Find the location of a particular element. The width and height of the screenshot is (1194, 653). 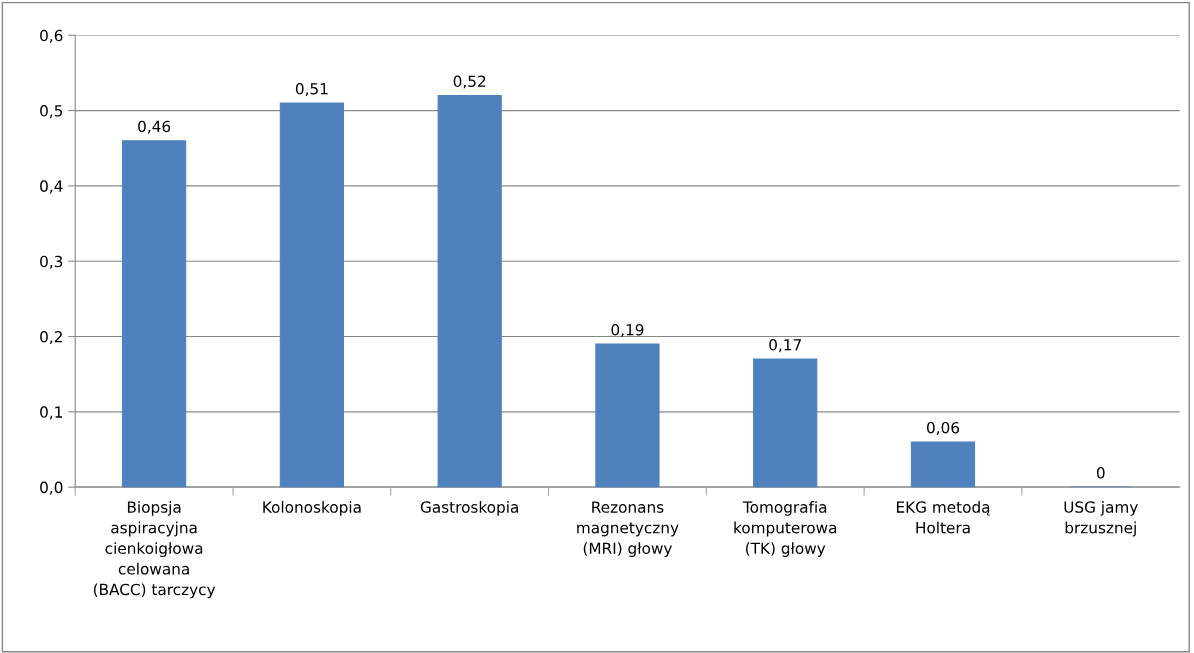

x-tick-label: Tomografia komputerowa (TK) głowy is located at coordinates (785, 529).